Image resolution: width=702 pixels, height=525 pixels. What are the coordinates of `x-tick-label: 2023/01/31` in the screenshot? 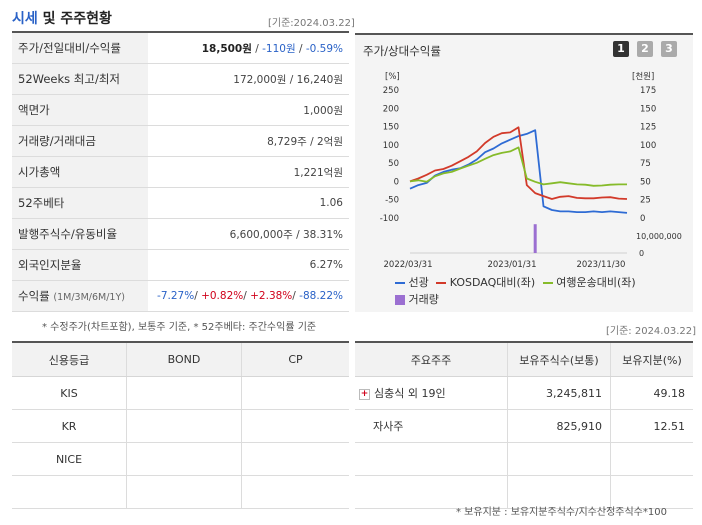 It's located at (511, 265).